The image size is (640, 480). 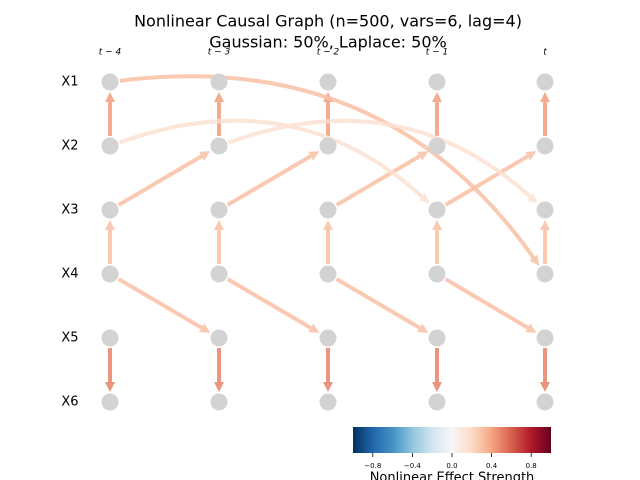 What do you see at coordinates (545, 53) in the screenshot?
I see `time-label: t` at bounding box center [545, 53].